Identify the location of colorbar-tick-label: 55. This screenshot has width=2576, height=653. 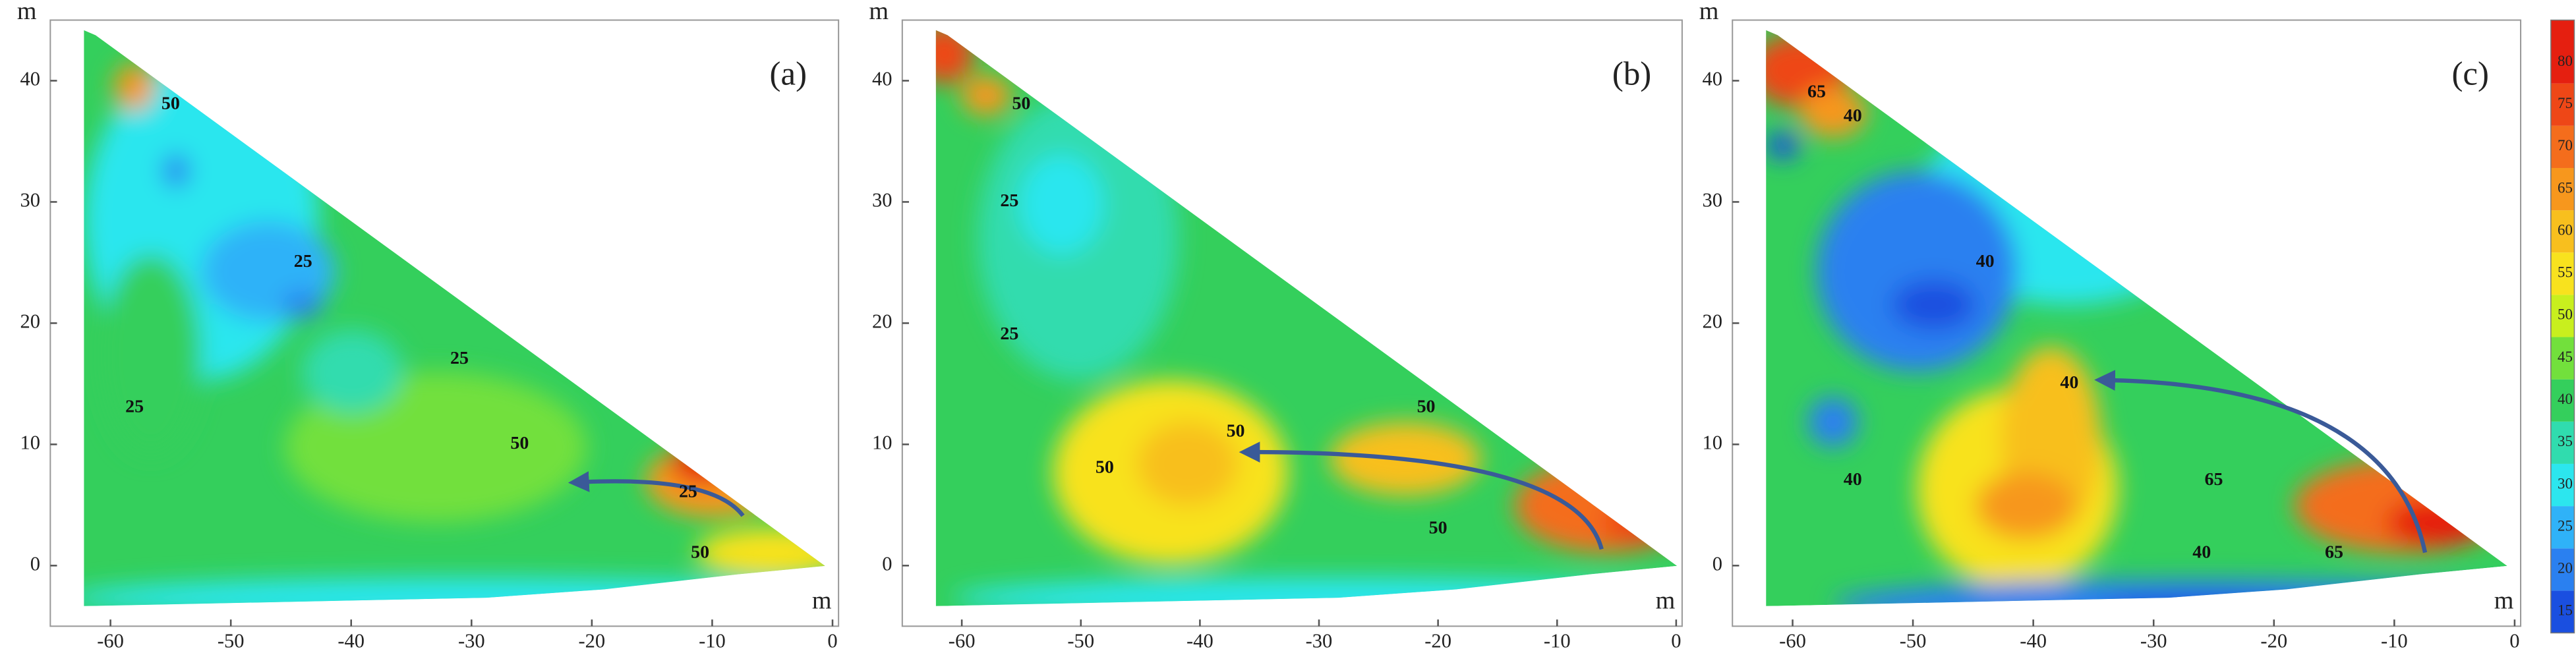
(2565, 272).